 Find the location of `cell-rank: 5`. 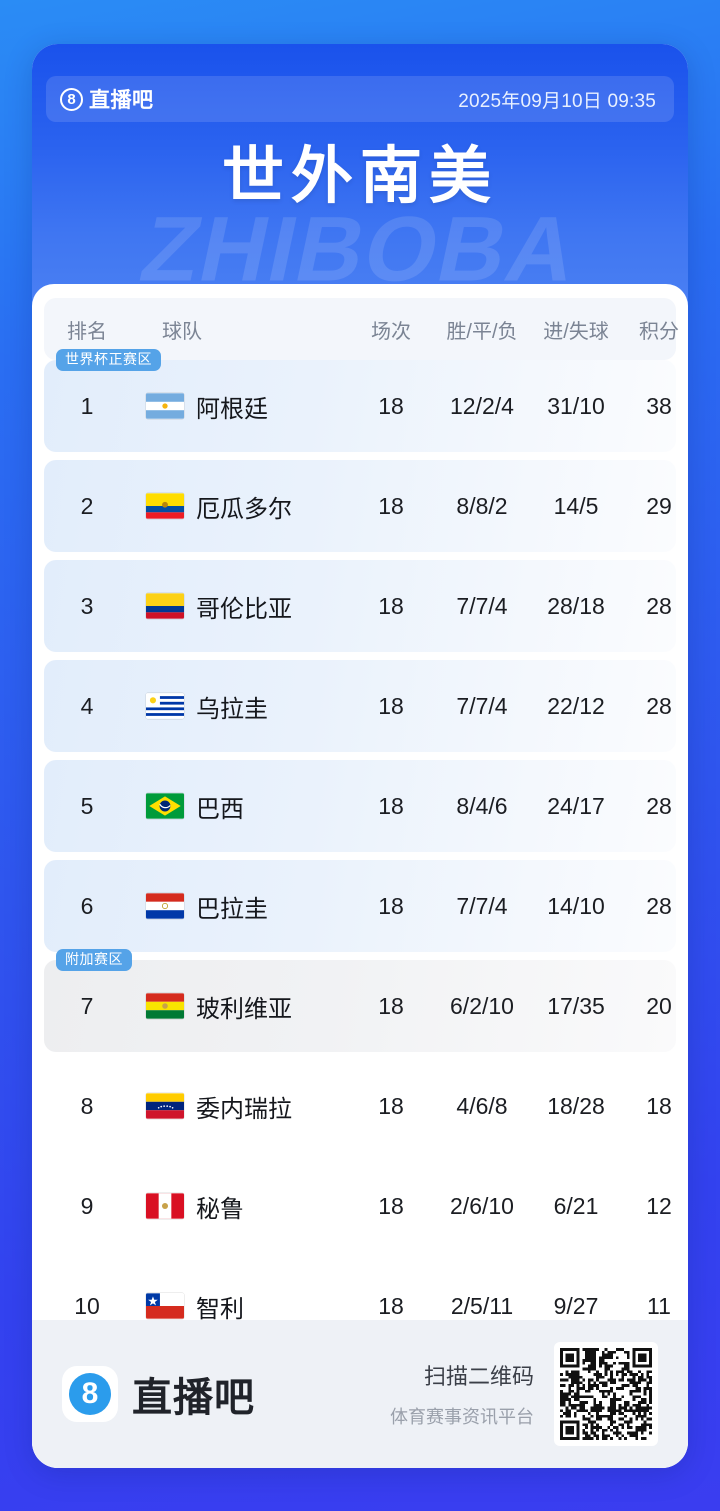

cell-rank: 5 is located at coordinates (87, 805).